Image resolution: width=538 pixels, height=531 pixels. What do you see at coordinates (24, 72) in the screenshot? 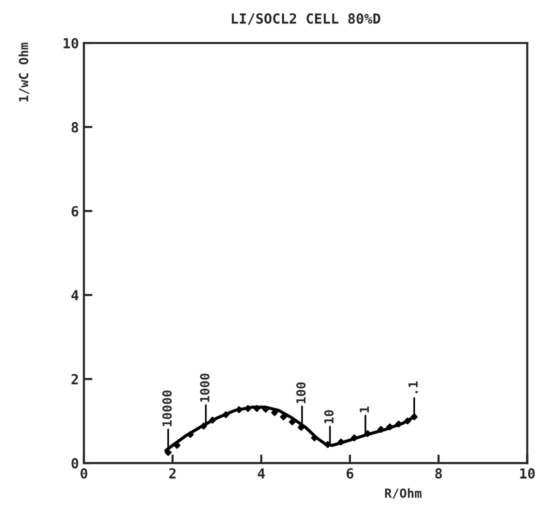
I see `y-axis-title: 1/wC Ohm` at bounding box center [24, 72].